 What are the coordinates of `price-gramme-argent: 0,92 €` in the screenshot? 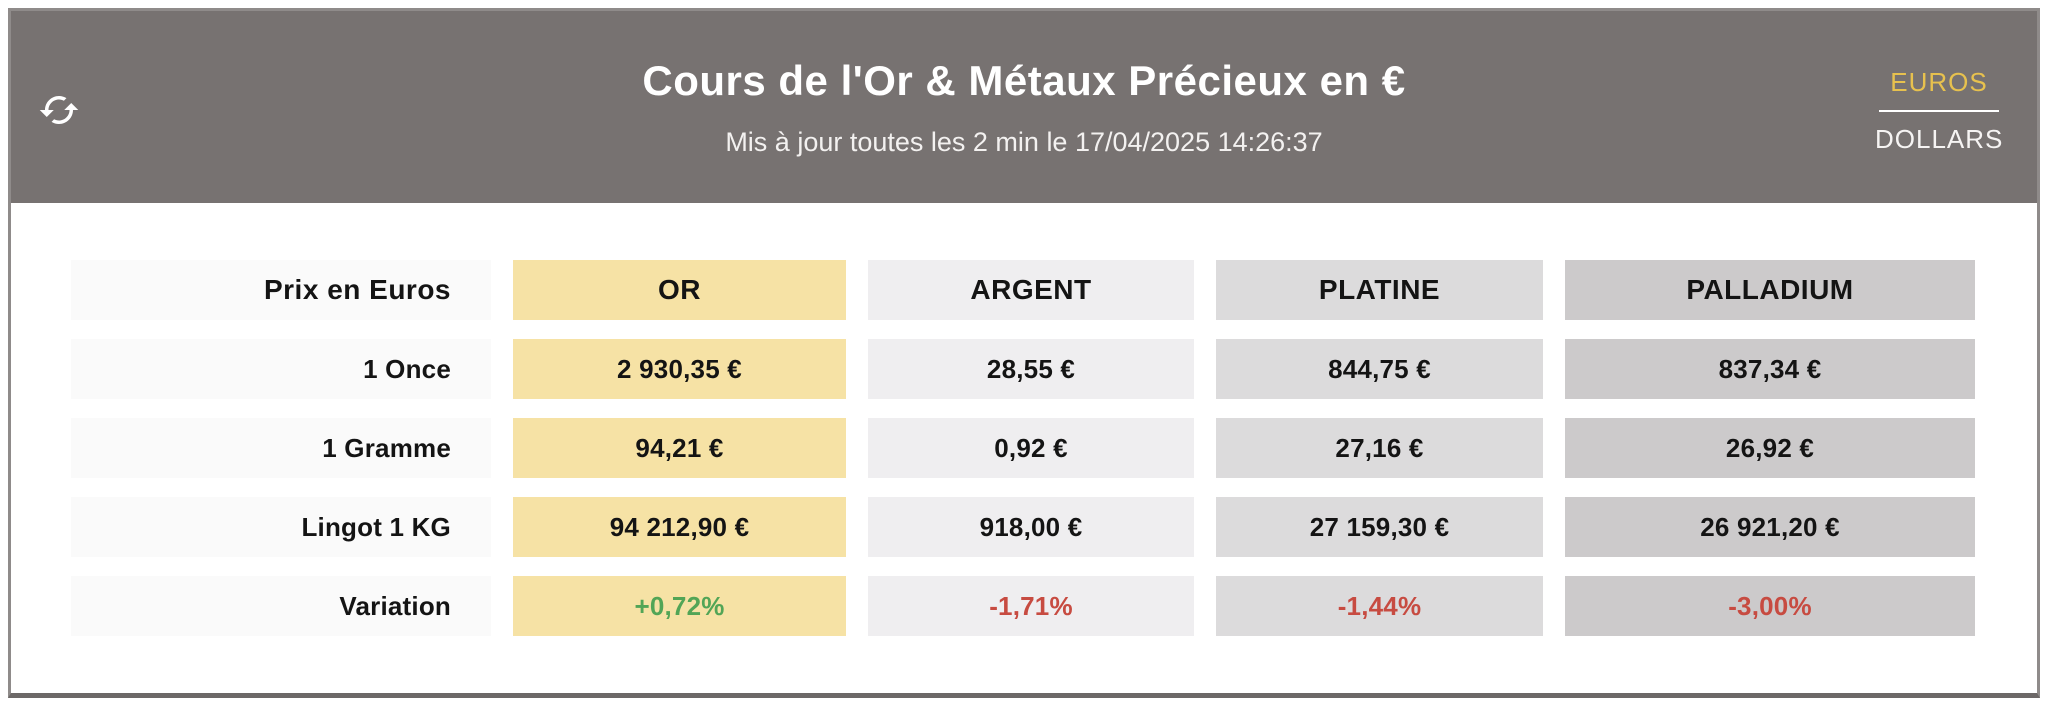 It's located at (1031, 448).